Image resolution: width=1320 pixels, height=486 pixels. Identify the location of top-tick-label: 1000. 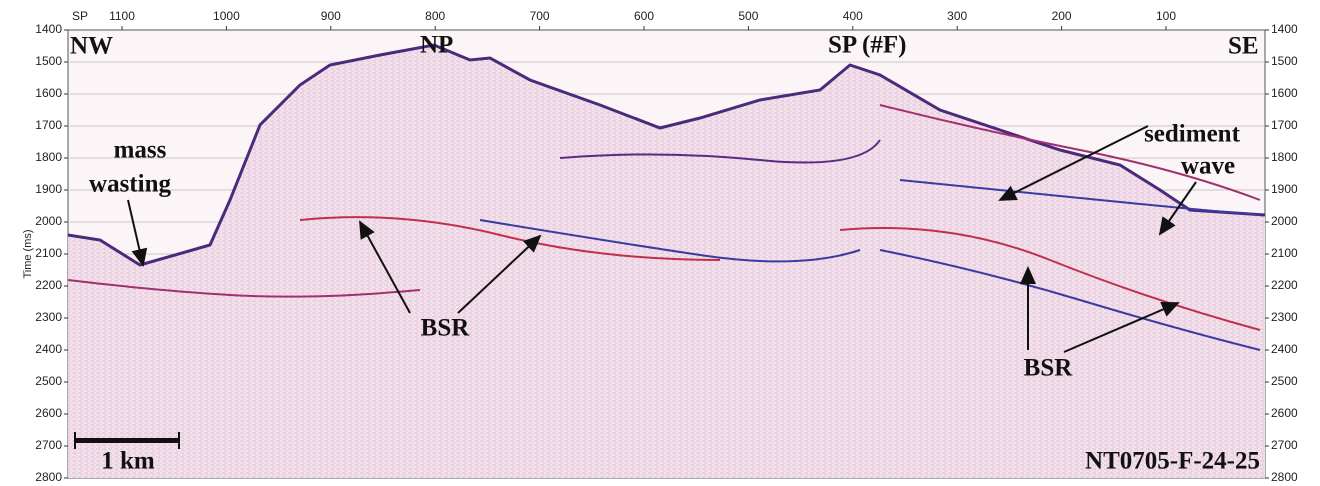
(226, 16).